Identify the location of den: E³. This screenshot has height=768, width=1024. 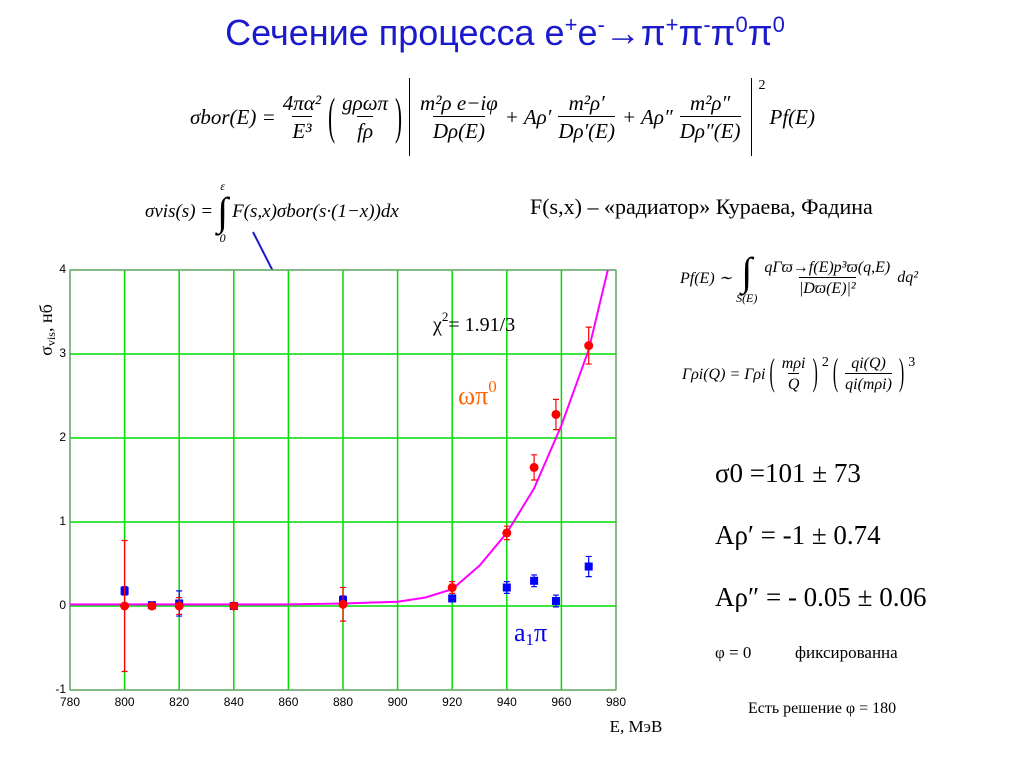
(302, 129).